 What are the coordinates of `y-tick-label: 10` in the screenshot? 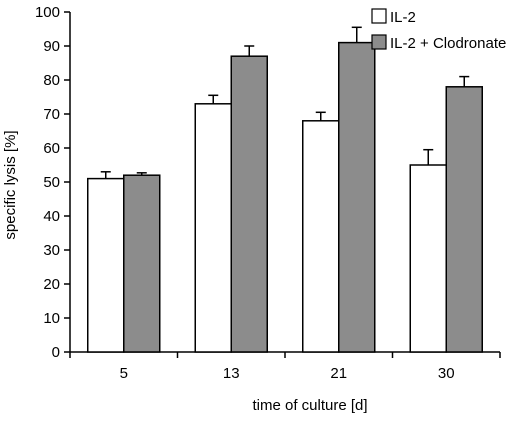 It's located at (51, 318).